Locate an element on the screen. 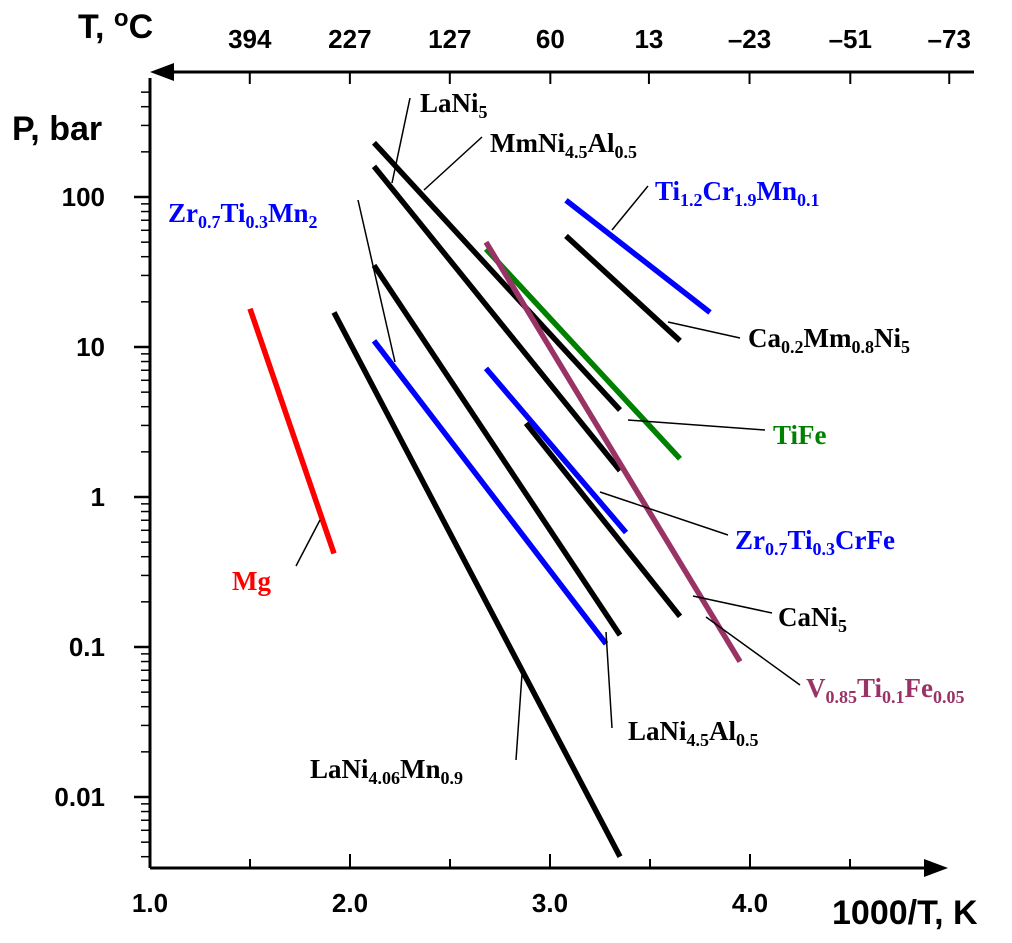 The width and height of the screenshot is (1012, 943). label-subscript: 0.05 is located at coordinates (949, 697).